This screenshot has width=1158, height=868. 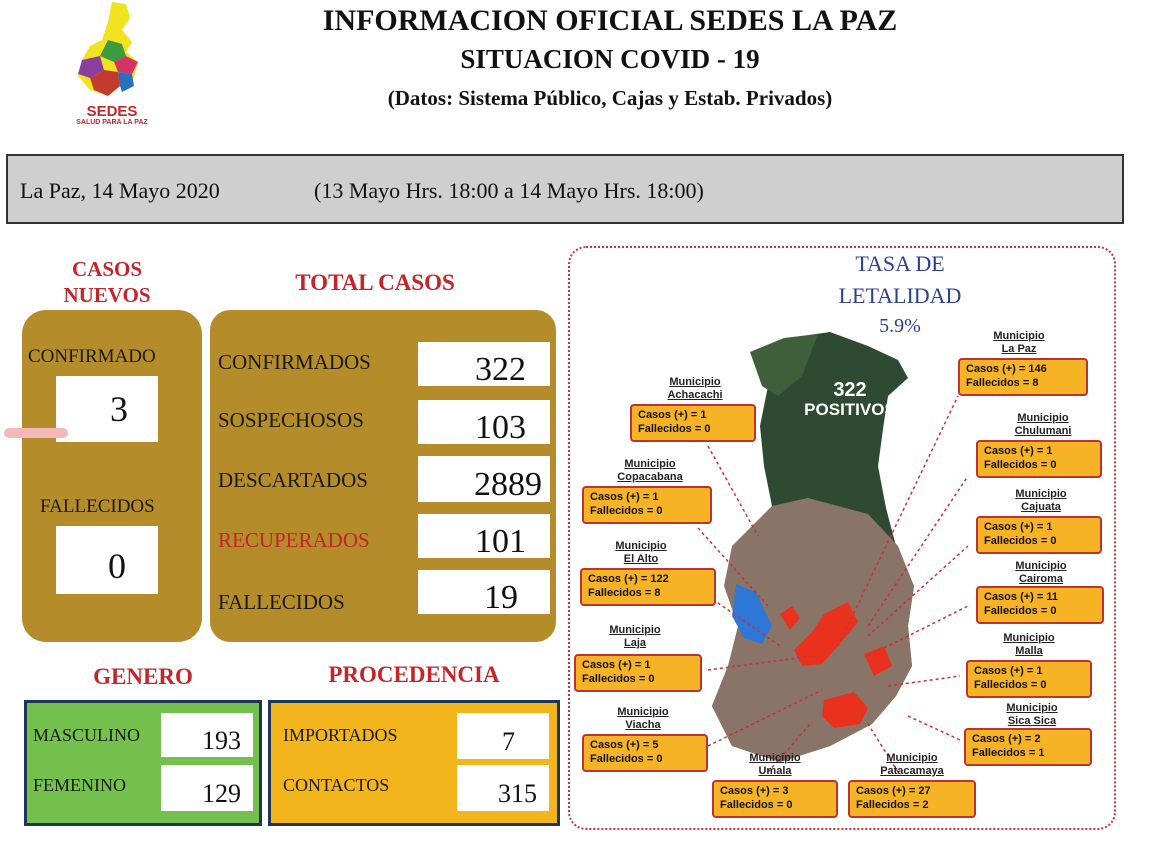 I want to click on genero-title: GENERO, so click(x=143, y=676).